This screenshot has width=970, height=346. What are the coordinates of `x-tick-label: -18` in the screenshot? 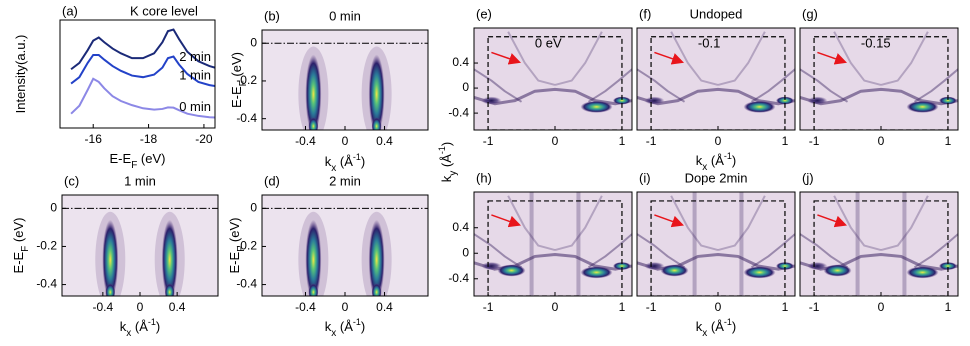 It's located at (149, 139).